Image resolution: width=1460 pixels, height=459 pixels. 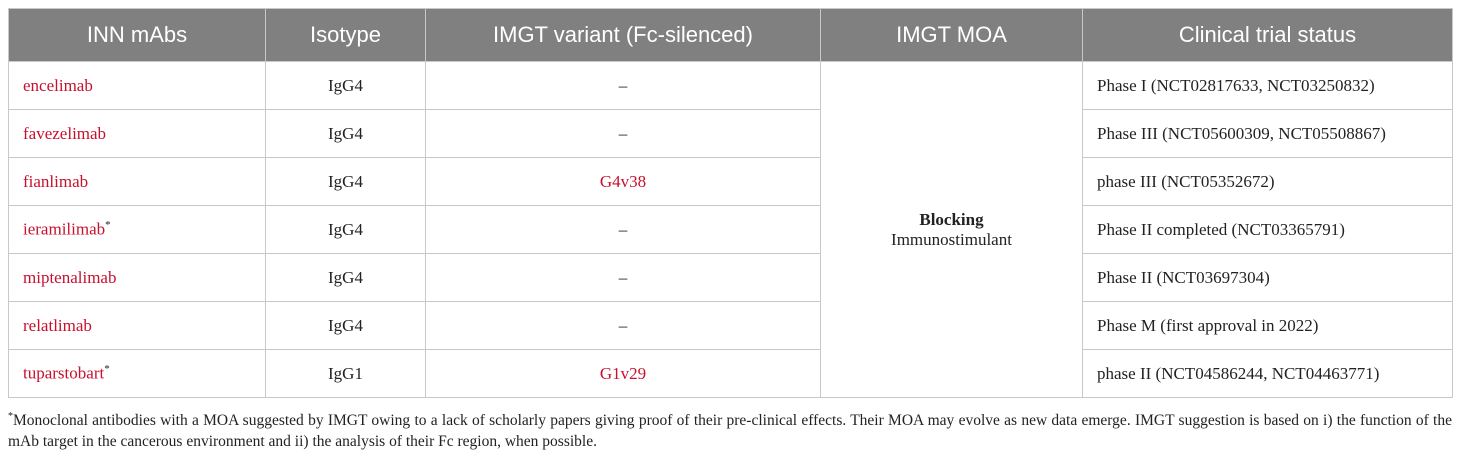 I want to click on moa-bold: Blocking, so click(x=951, y=219).